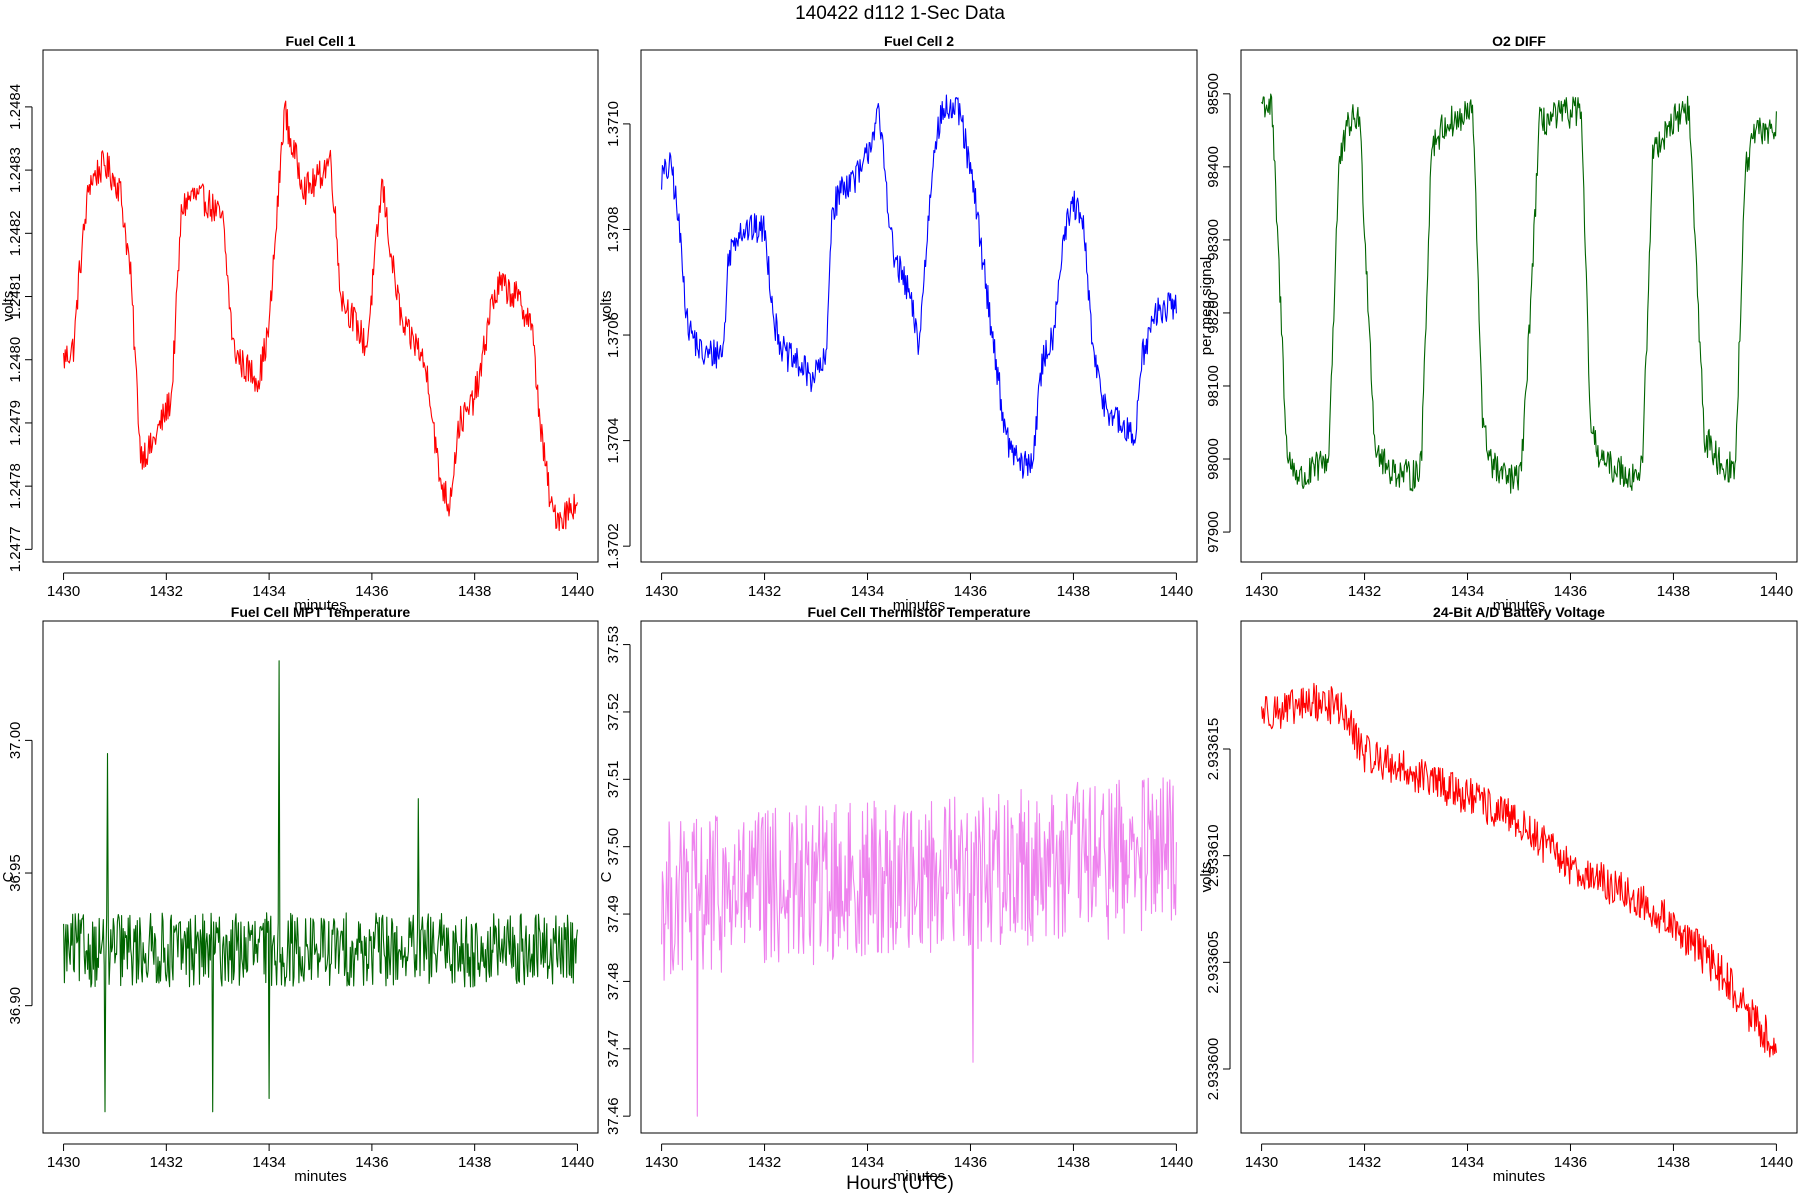 The height and width of the screenshot is (1200, 1800). What do you see at coordinates (1213, 313) in the screenshot?
I see `y-tick-label: 98200` at bounding box center [1213, 313].